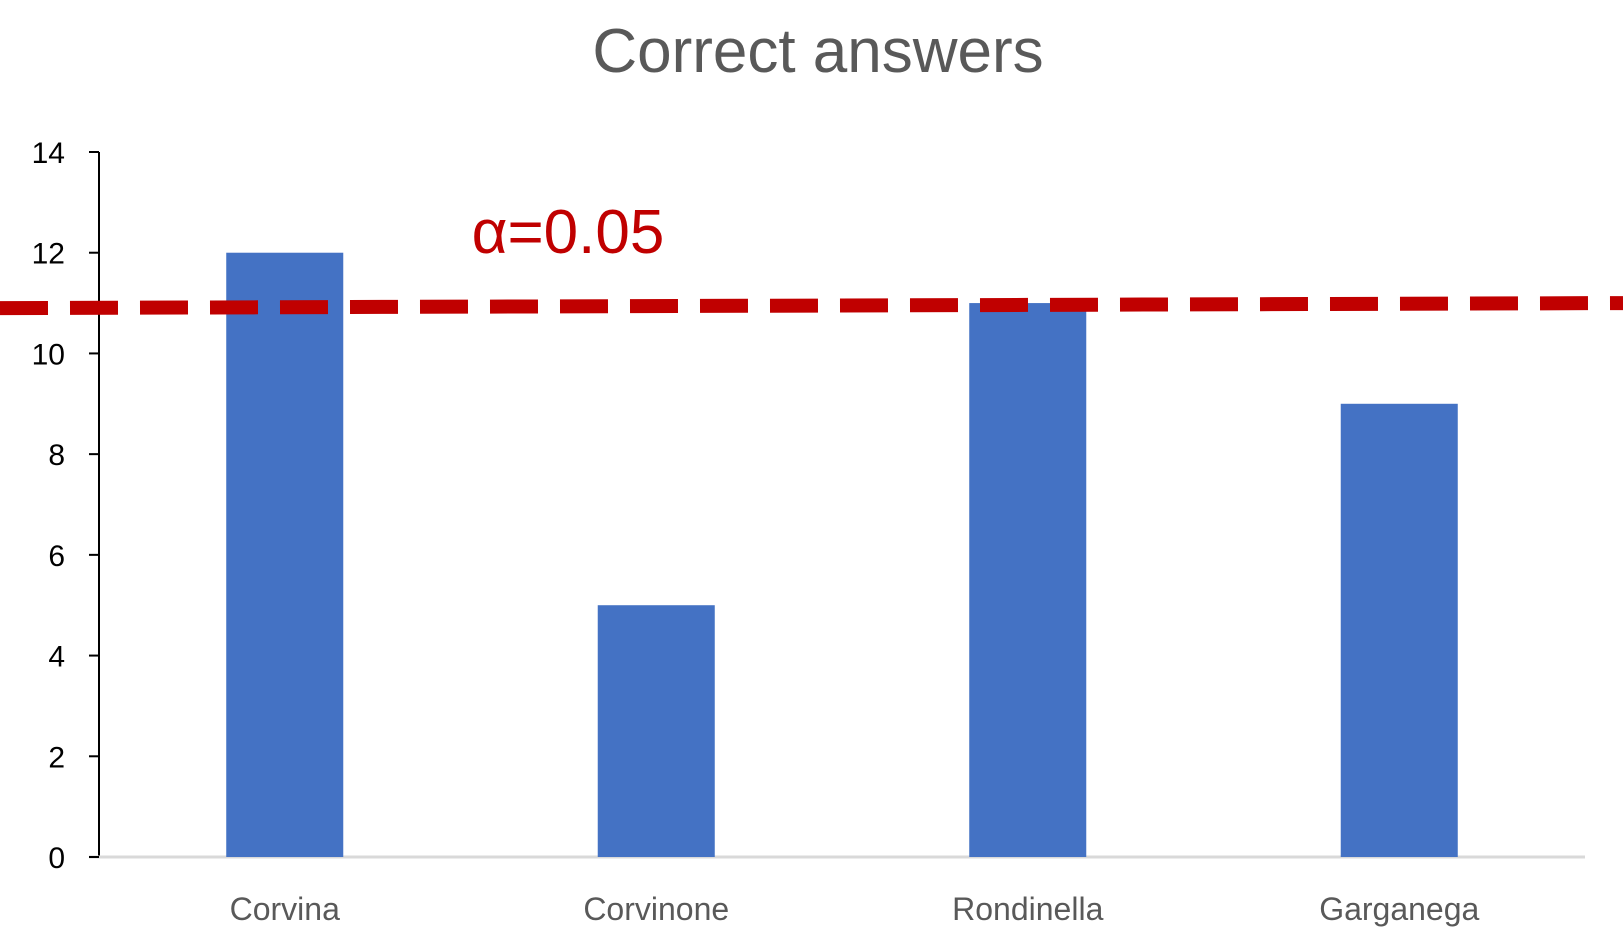 The width and height of the screenshot is (1623, 951). I want to click on x-tick-label-garganega: Garganega, so click(1399, 909).